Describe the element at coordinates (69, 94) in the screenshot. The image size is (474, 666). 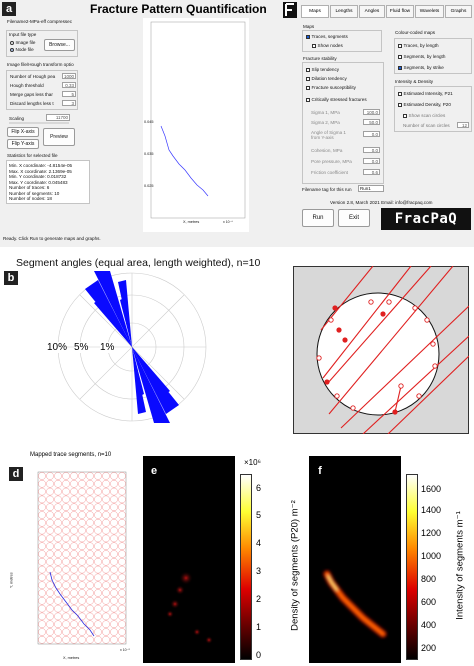
I see `merge-gaps-input: 5` at that location.